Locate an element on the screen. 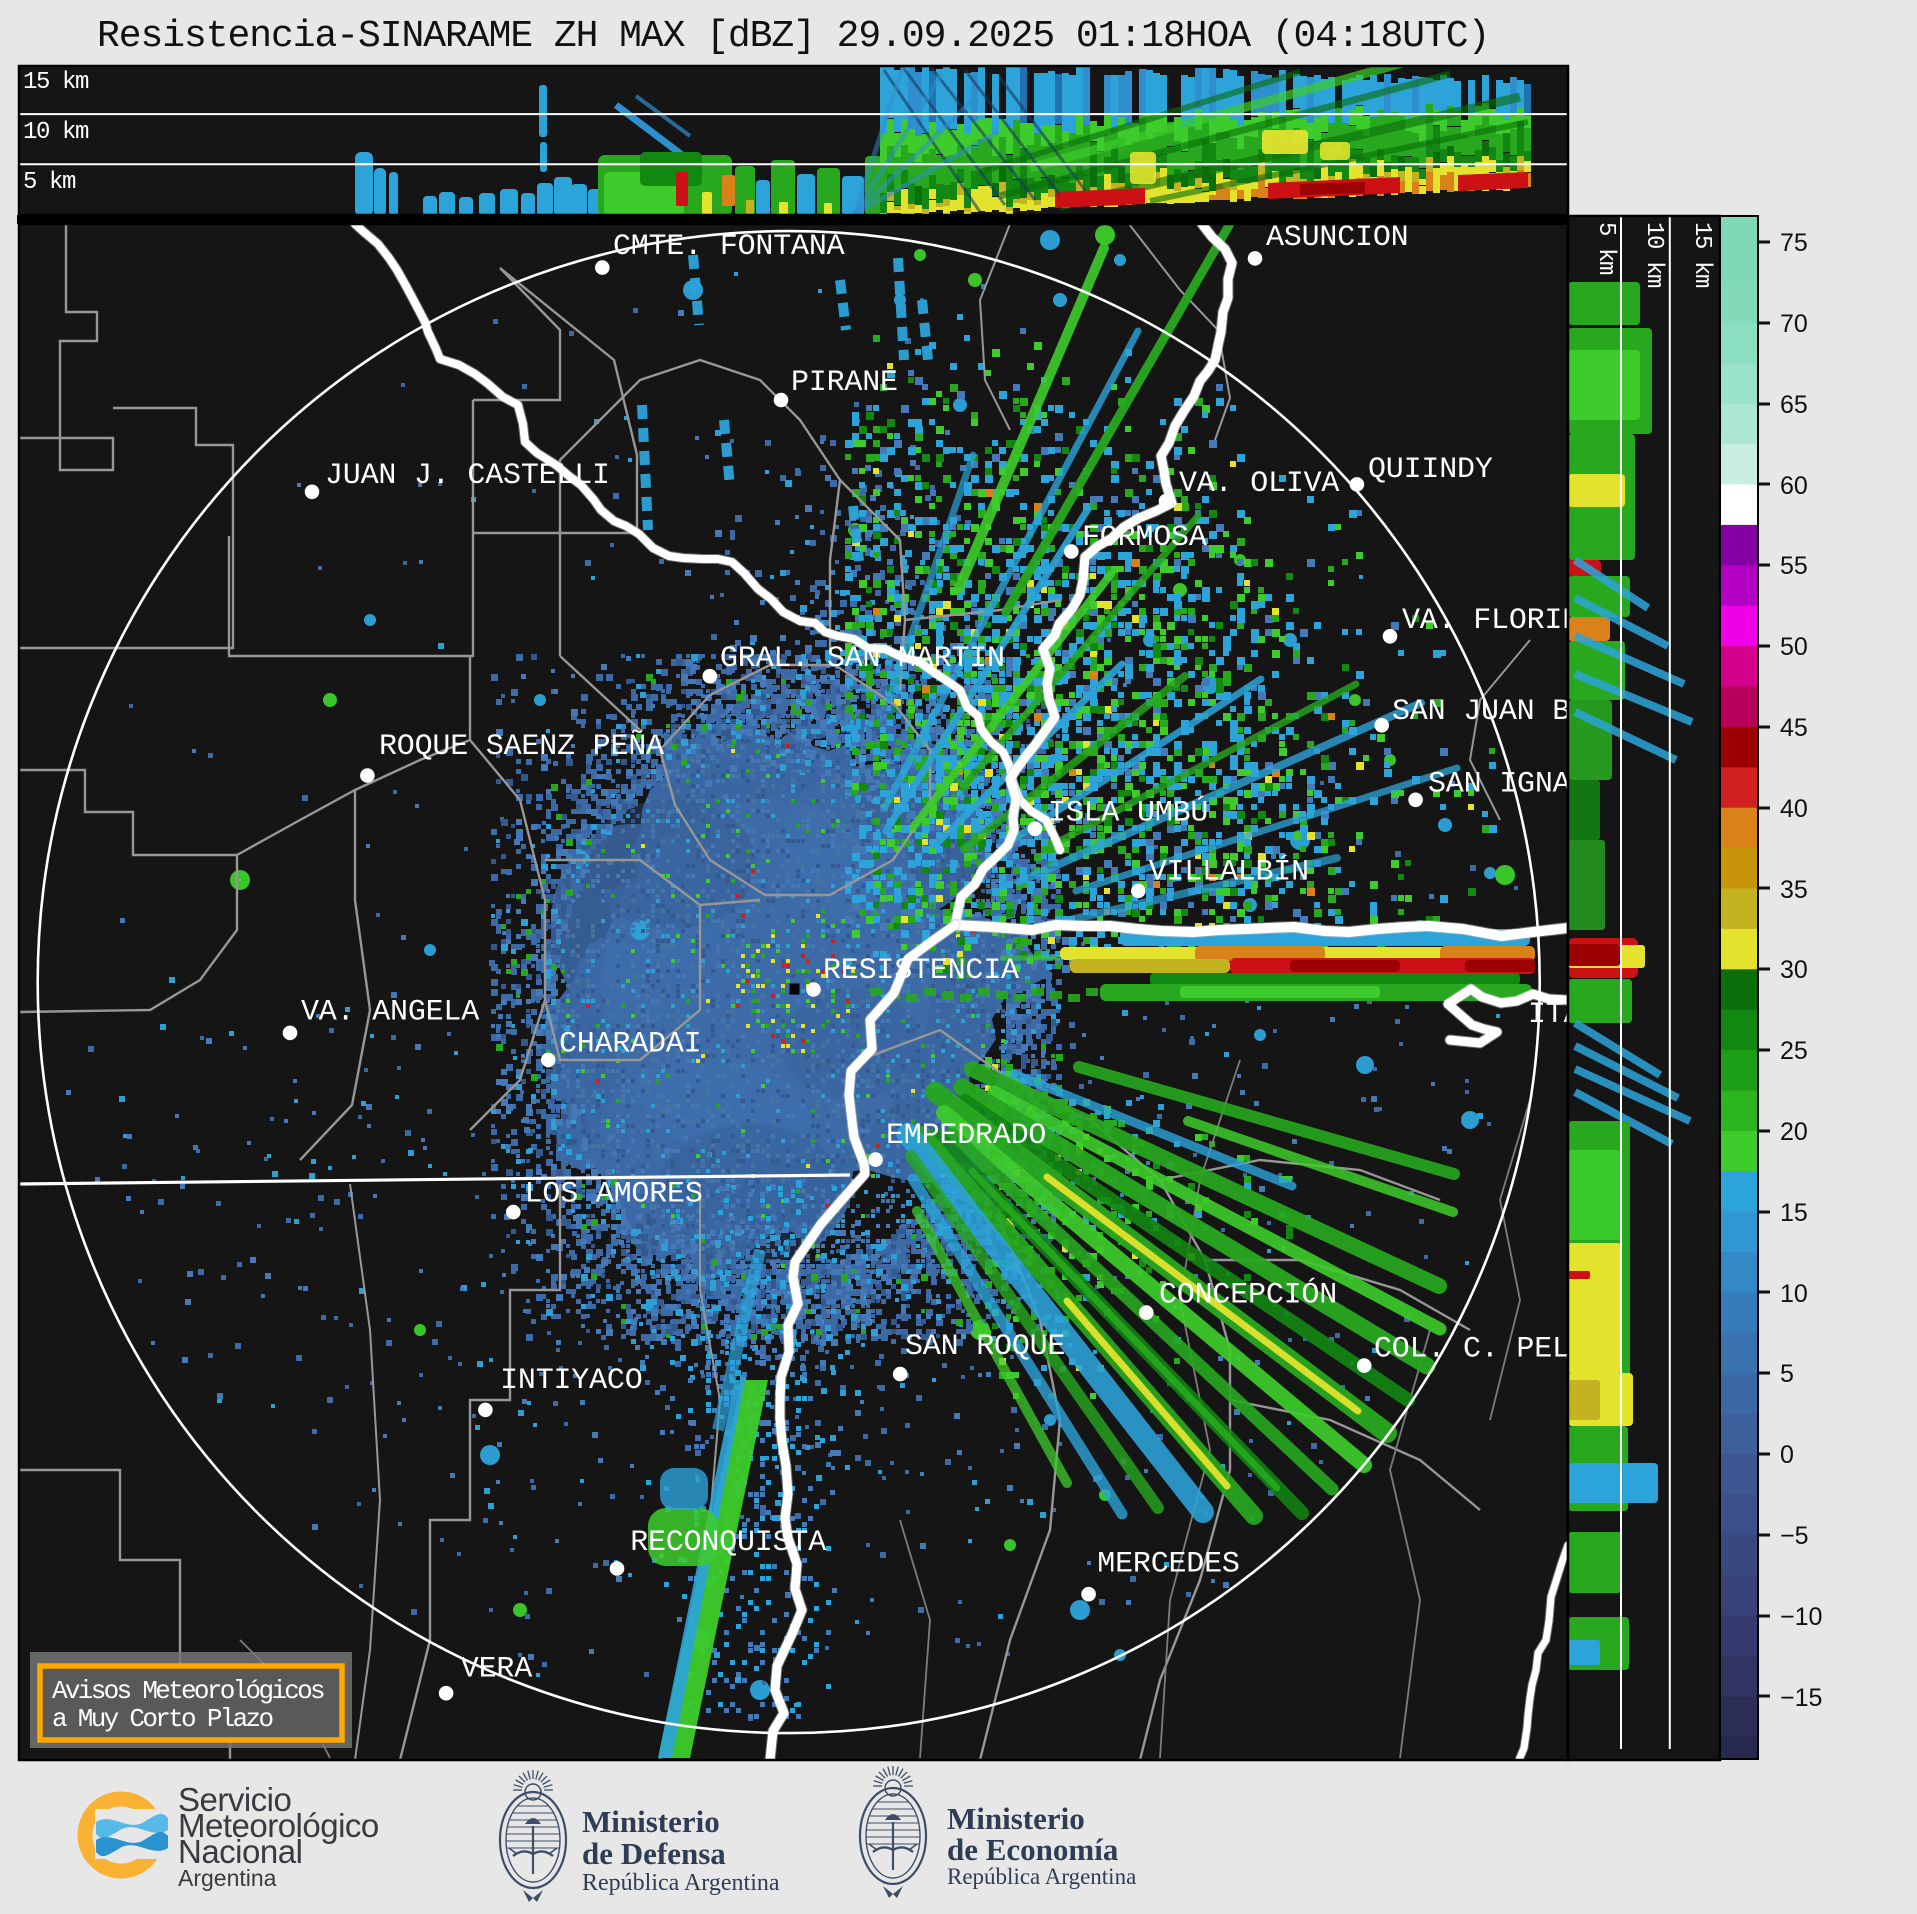 Image resolution: width=1917 pixels, height=1914 pixels. svg-text: SAN ROQUE is located at coordinates (985, 1347).